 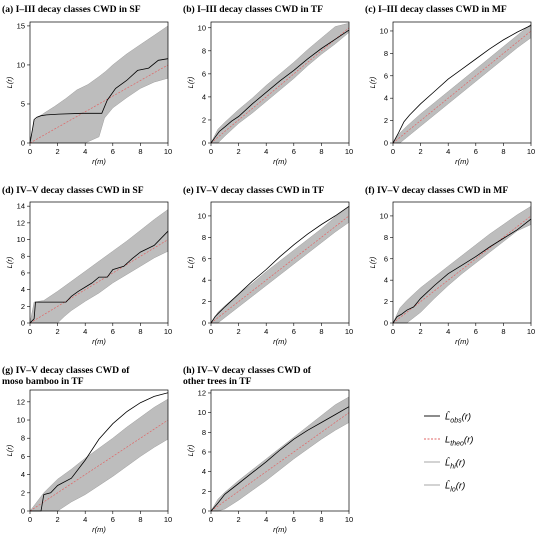 I want to click on panel-title: (d) IV–V decay classes CWD in SF, so click(x=73, y=190).